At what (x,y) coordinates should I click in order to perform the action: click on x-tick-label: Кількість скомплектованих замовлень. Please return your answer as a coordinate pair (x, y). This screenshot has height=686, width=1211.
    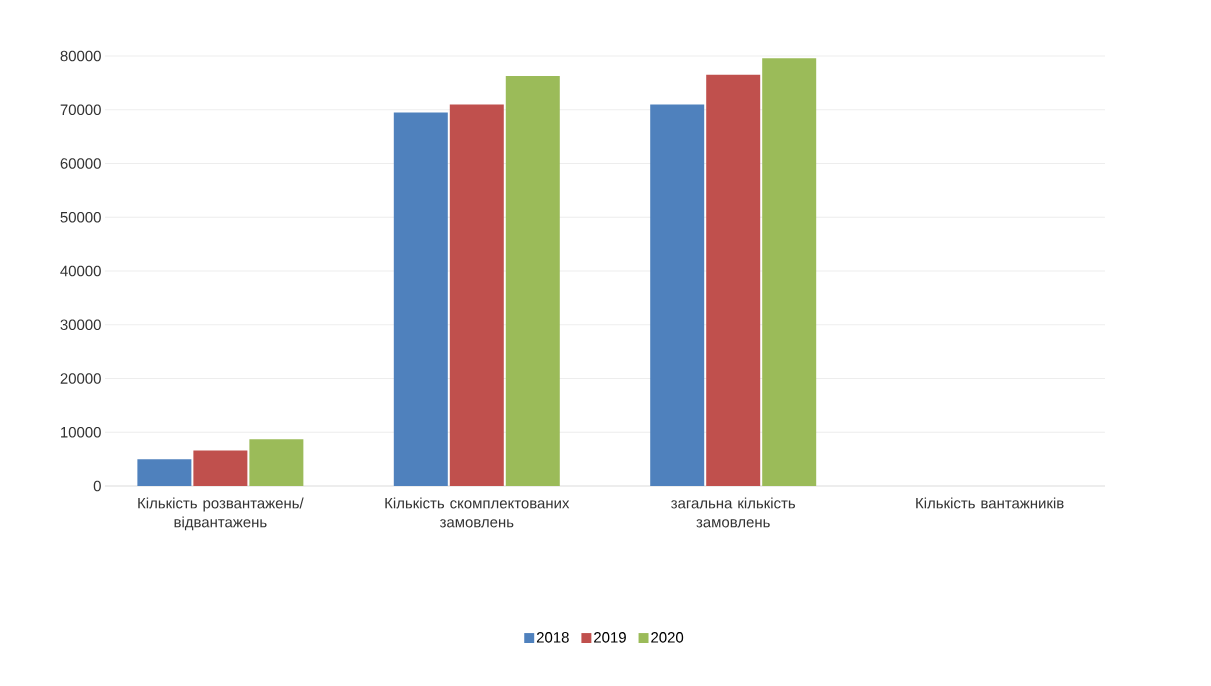
    Looking at the image, I should click on (477, 512).